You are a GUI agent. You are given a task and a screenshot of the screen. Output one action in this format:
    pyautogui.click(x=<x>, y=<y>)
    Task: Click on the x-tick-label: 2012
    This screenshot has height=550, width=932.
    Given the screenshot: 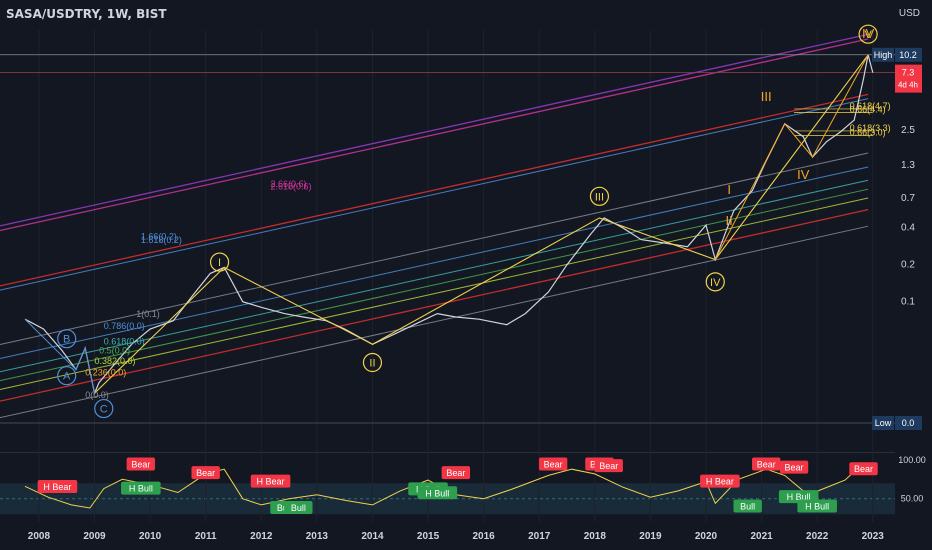 What is the action you would take?
    pyautogui.click(x=261, y=536)
    